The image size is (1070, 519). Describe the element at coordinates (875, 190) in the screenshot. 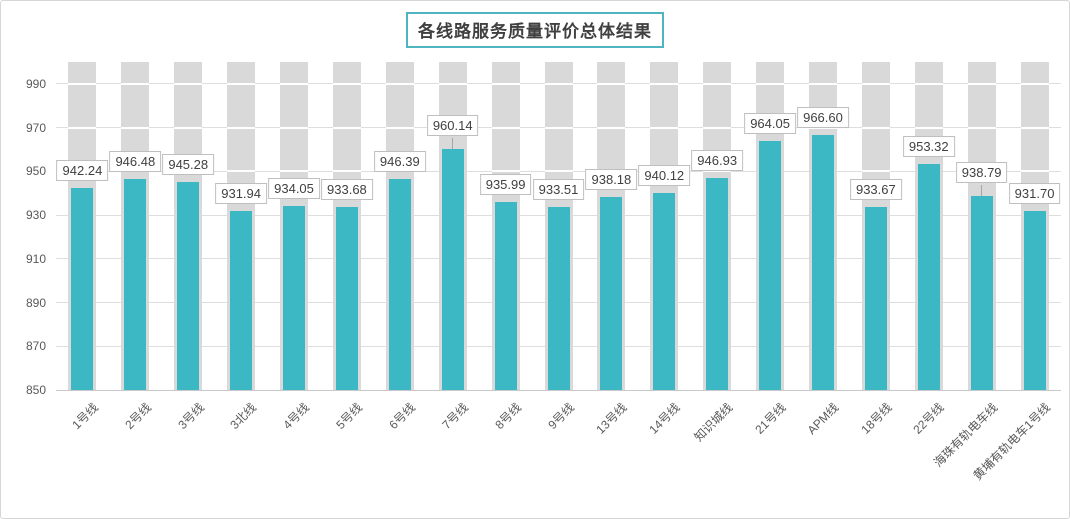

I see `data-label: 933.67` at that location.